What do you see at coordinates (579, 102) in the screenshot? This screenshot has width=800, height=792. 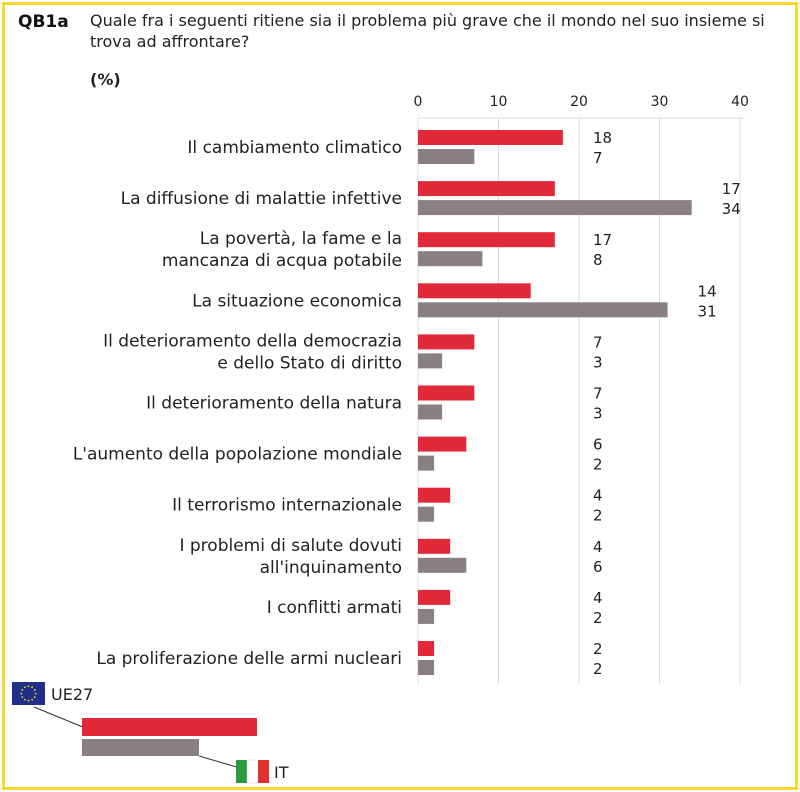 I see `x-tick-label: 20` at bounding box center [579, 102].